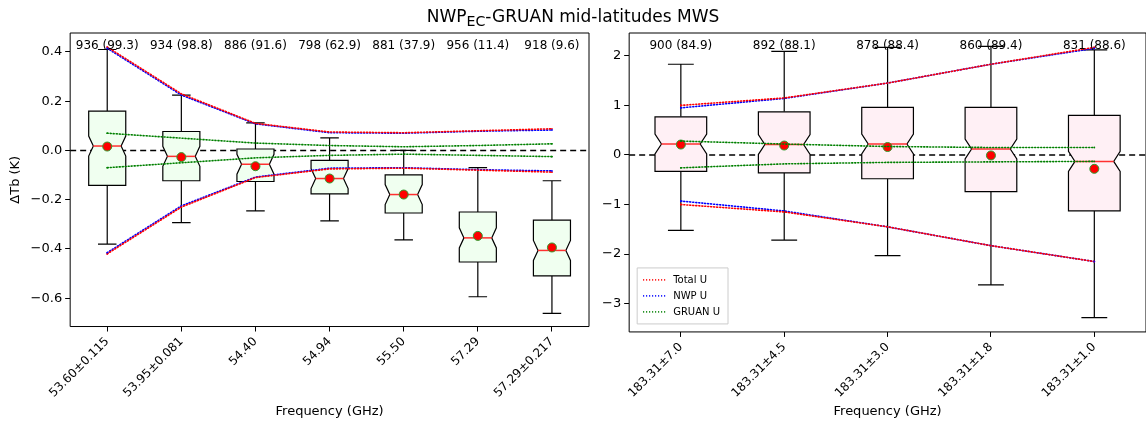 This screenshot has height=421, width=1146. Describe the element at coordinates (52, 149) in the screenshot. I see `y-tick-label: 0.0` at that location.